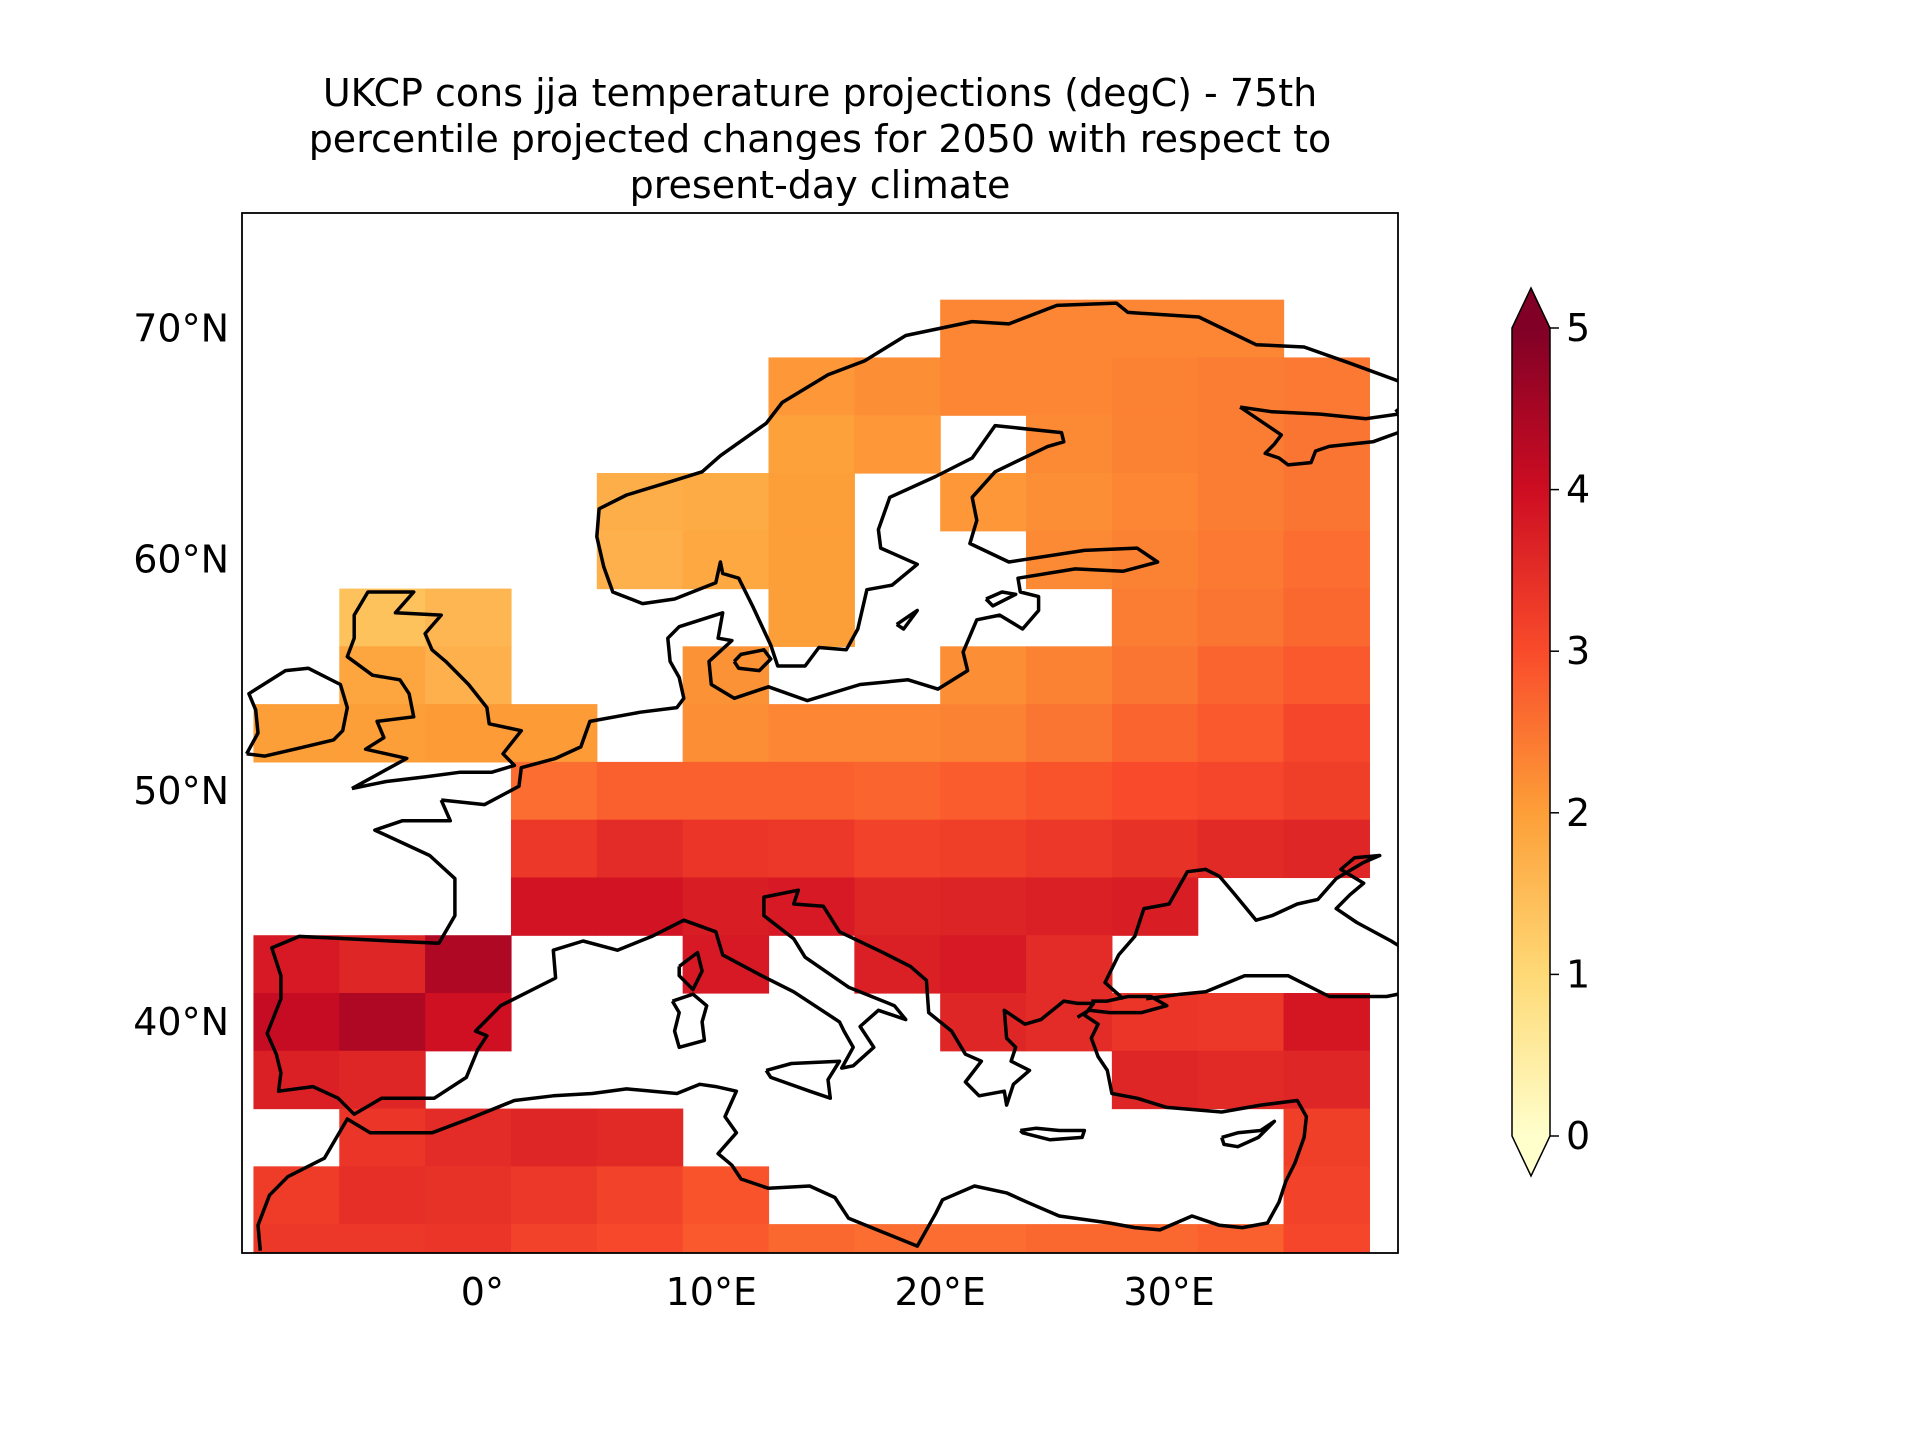 This screenshot has width=1920, height=1440. Describe the element at coordinates (690, 971) in the screenshot. I see `coastline-corsica` at that location.